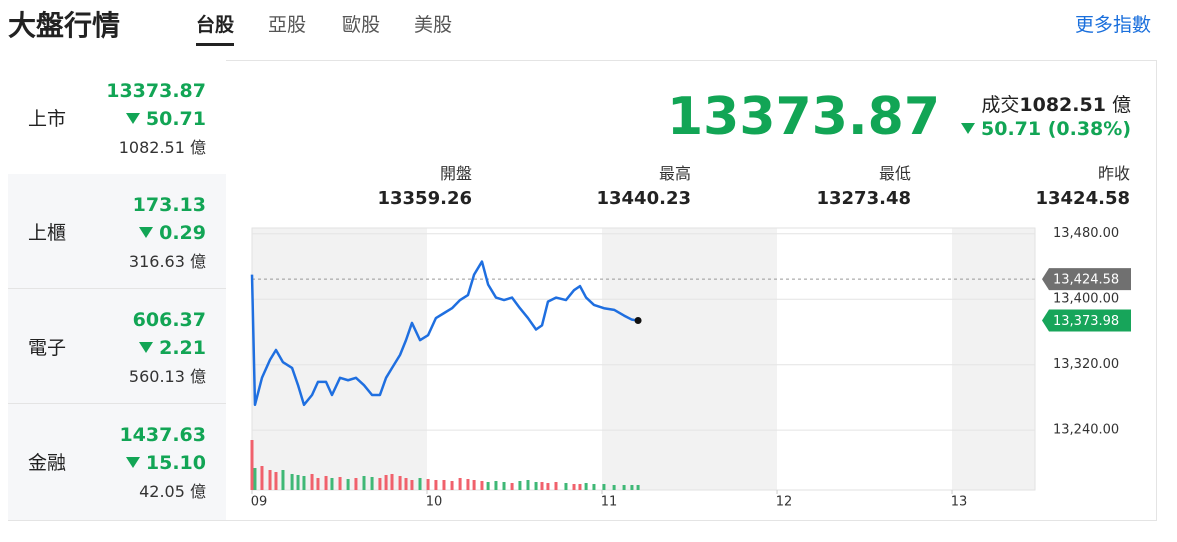 Image resolution: width=1177 pixels, height=542 pixels. I want to click on x-tick-label: 10, so click(434, 502).